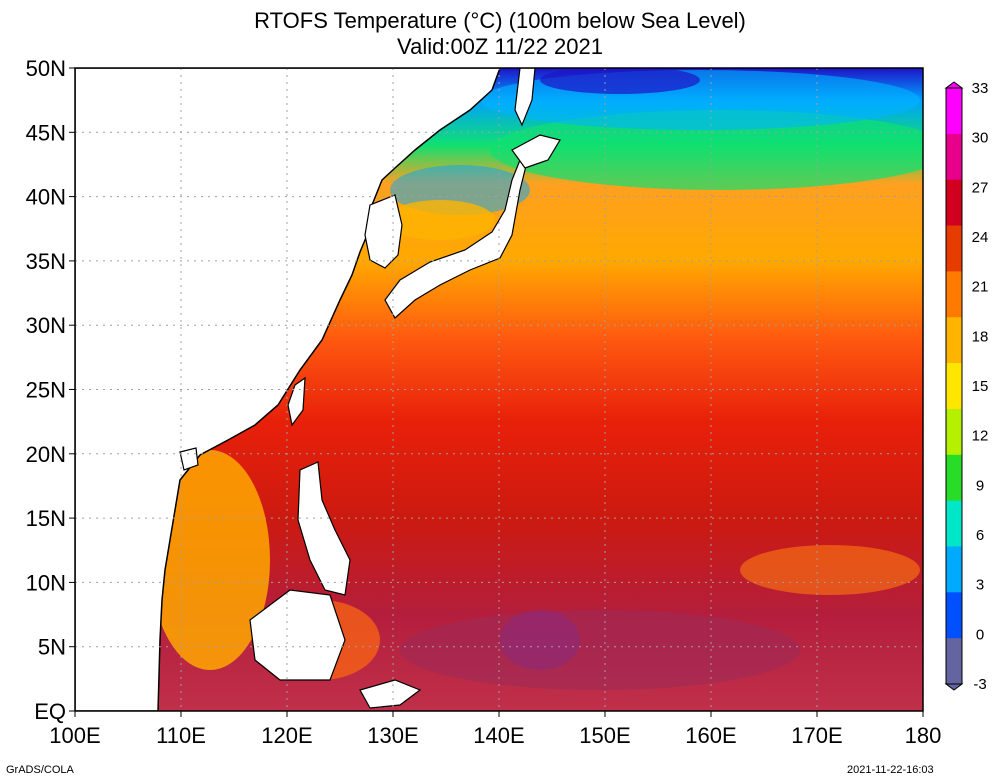 The height and width of the screenshot is (779, 1000). What do you see at coordinates (980, 287) in the screenshot?
I see `colorbar-tick-label: 21` at bounding box center [980, 287].